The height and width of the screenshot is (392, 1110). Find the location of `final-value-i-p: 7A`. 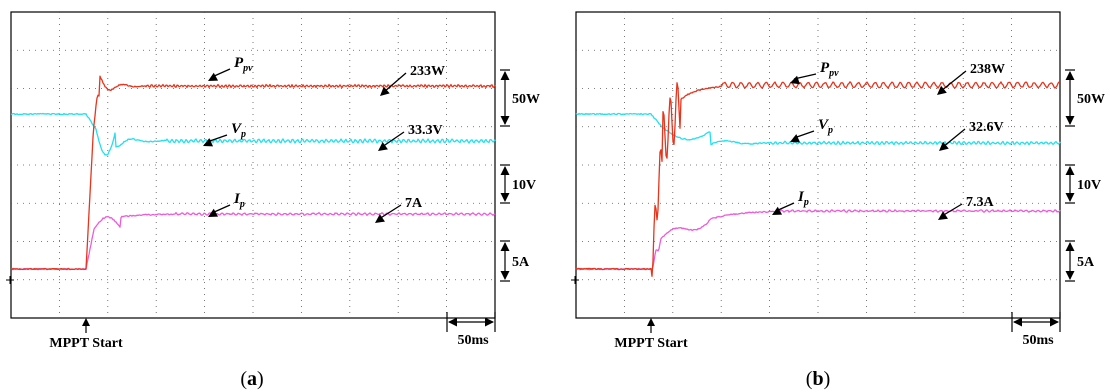

final-value-i-p: 7A is located at coordinates (399, 209).